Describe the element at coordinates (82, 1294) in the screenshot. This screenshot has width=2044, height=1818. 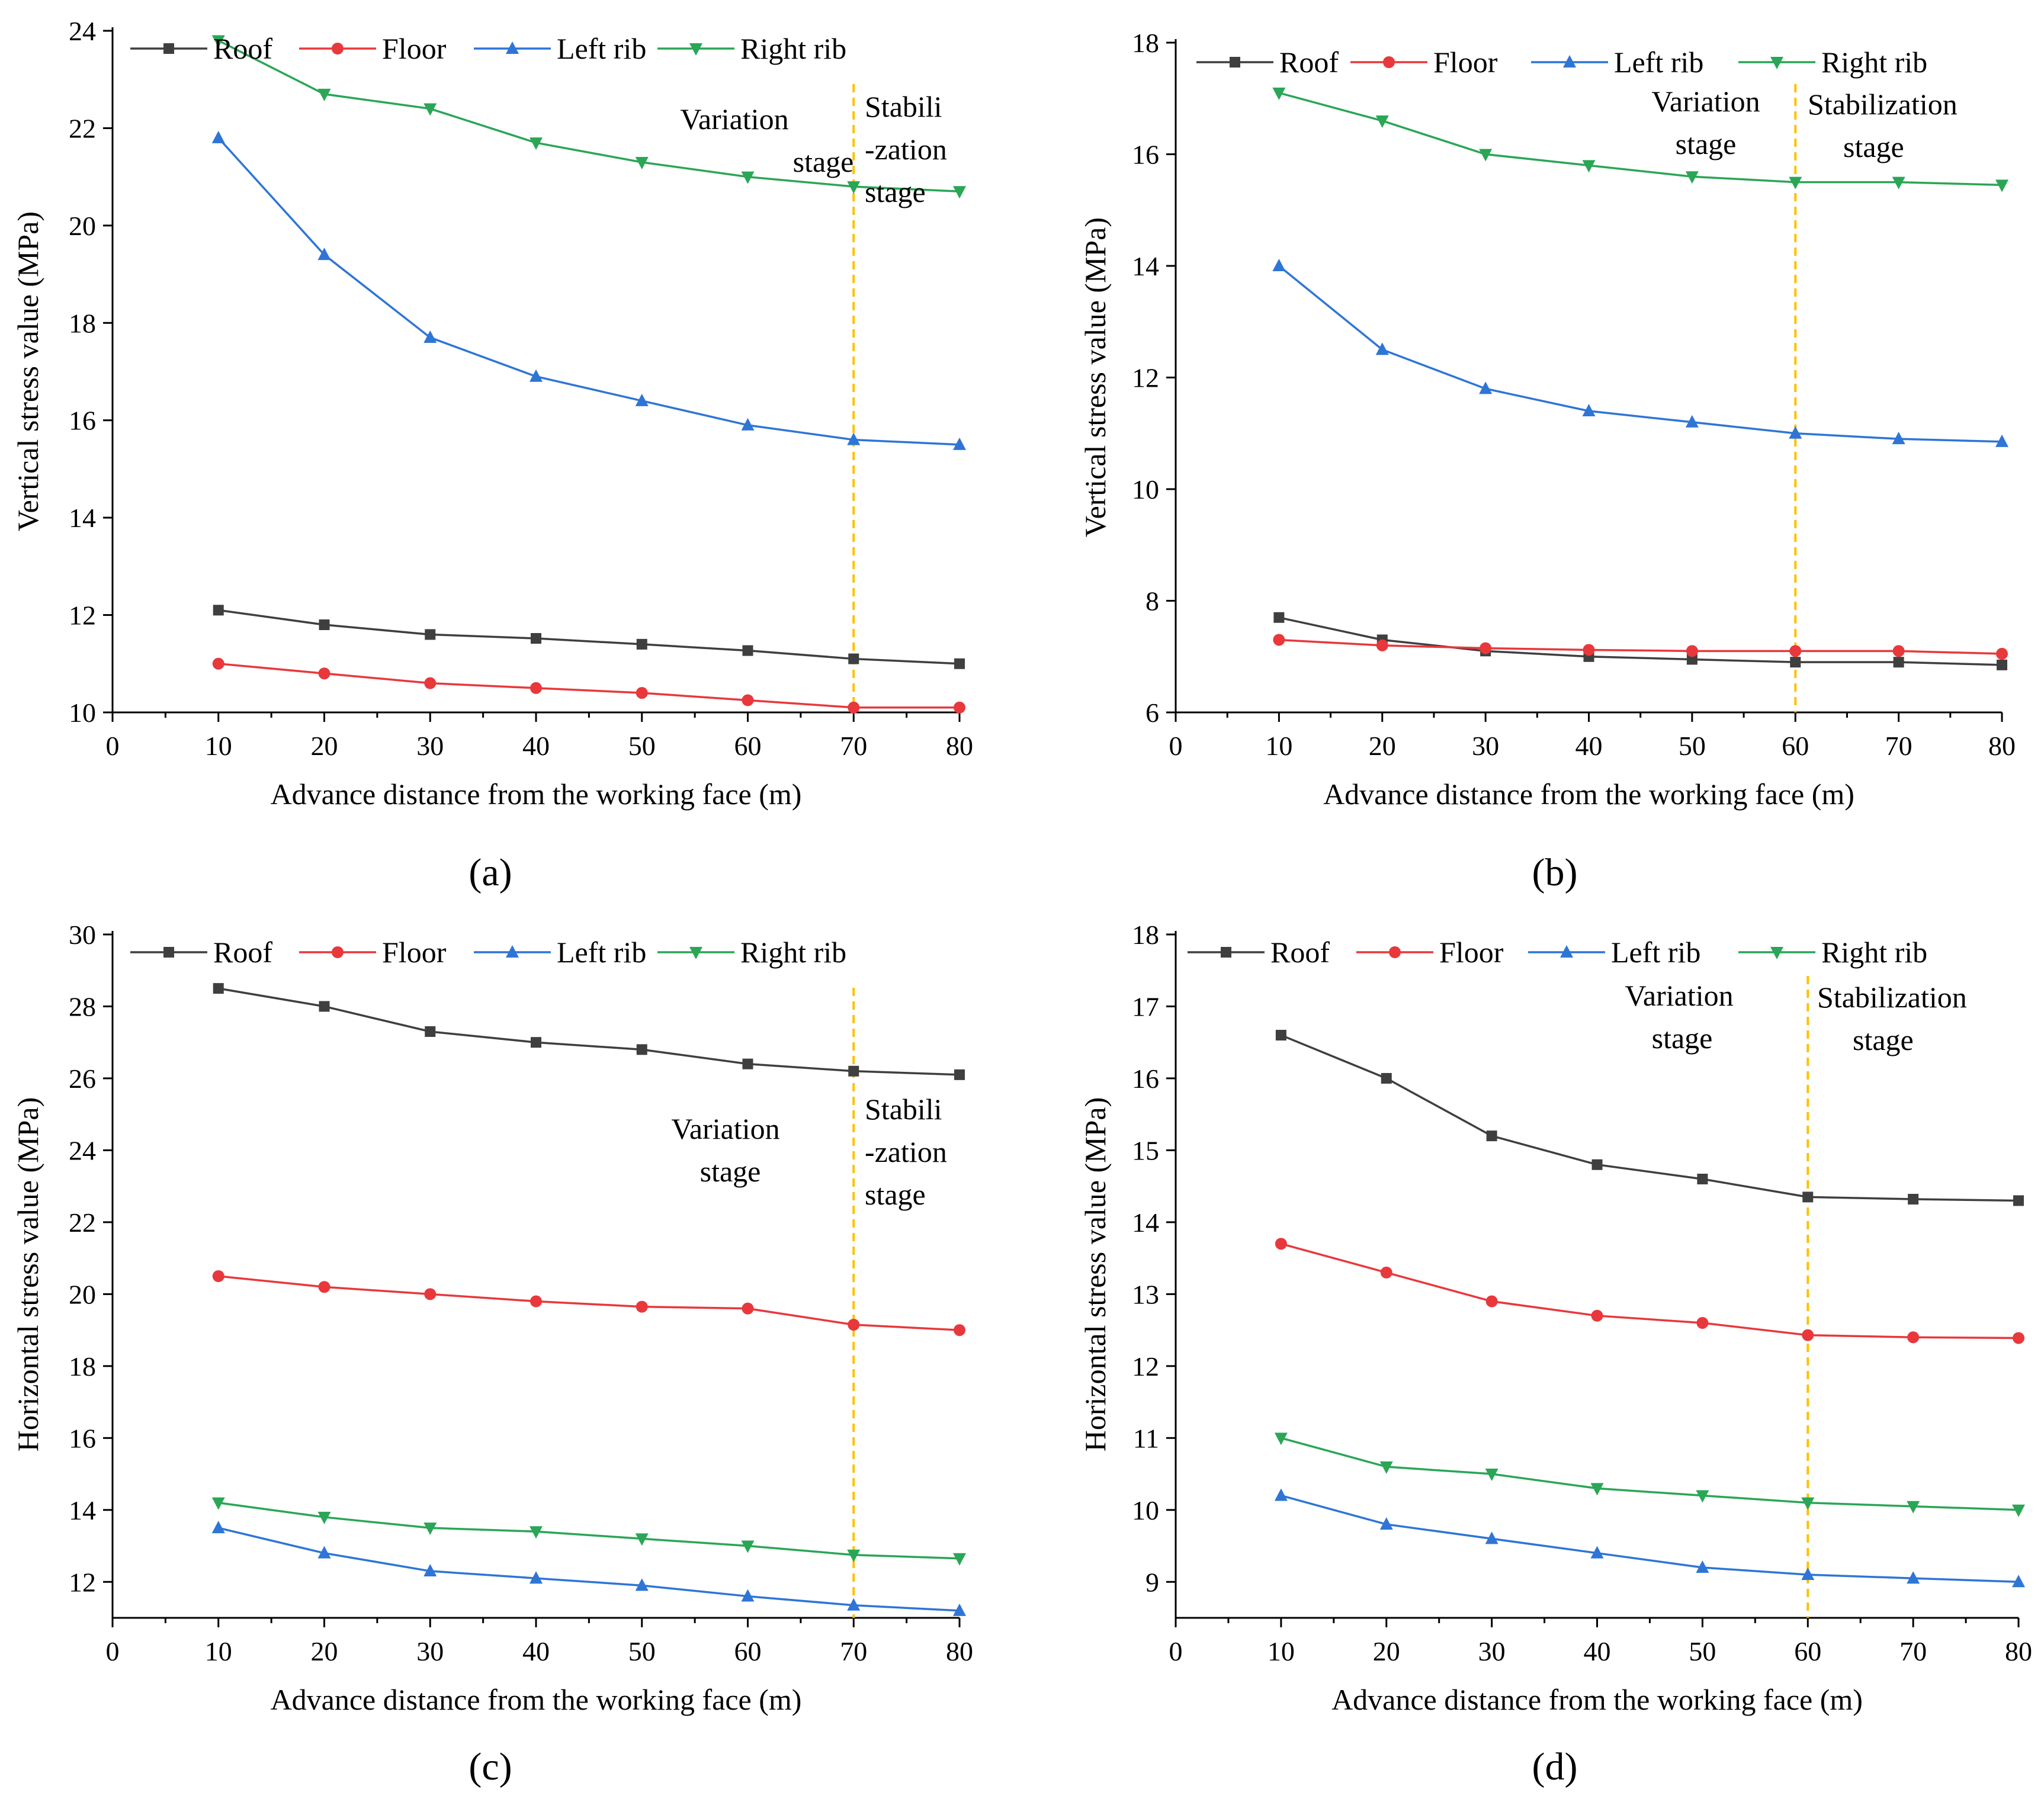
I see `y-tick-label: 20` at that location.